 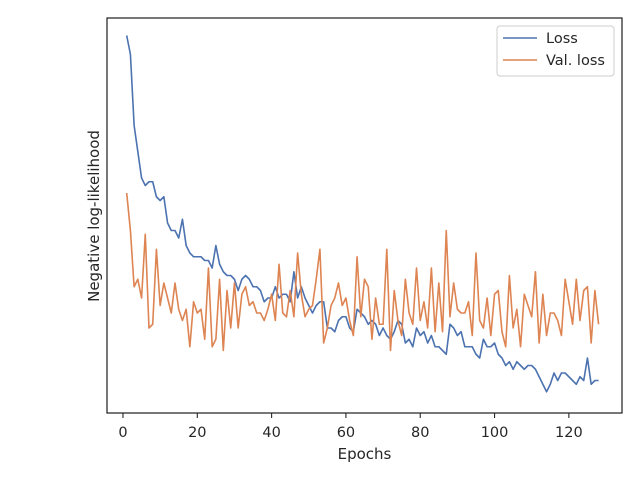 I want to click on y-axis-label: Negative log-likelihood, so click(x=94, y=216).